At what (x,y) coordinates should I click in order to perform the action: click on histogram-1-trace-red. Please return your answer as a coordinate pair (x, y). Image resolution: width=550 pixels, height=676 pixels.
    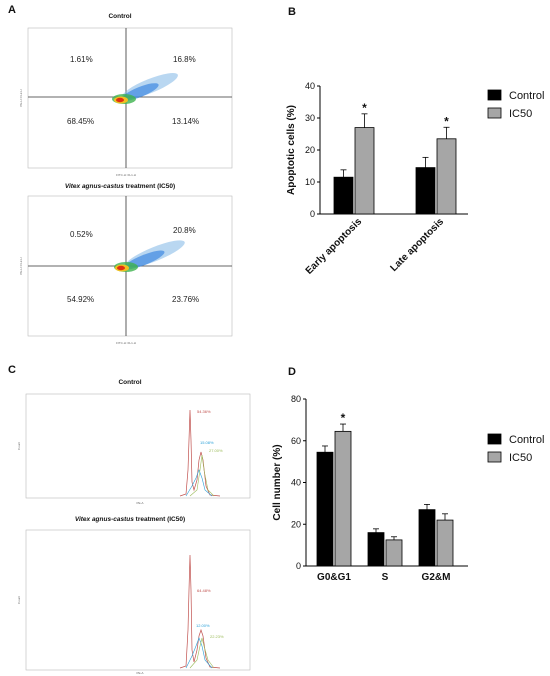
    Looking at the image, I should click on (200, 453).